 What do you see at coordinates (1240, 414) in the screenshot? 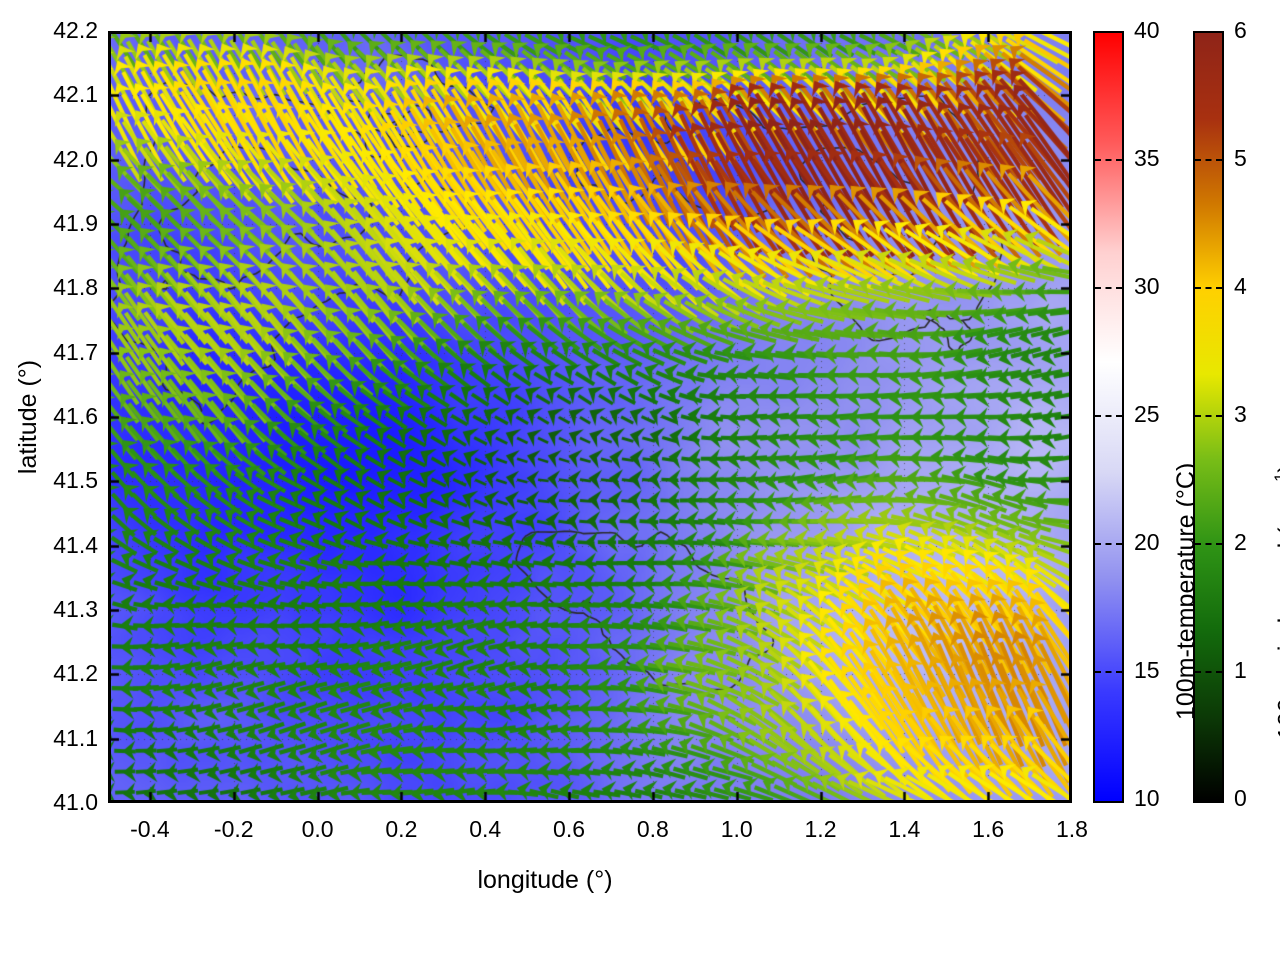
I see `colorbar-tick-label: 3` at bounding box center [1240, 414].